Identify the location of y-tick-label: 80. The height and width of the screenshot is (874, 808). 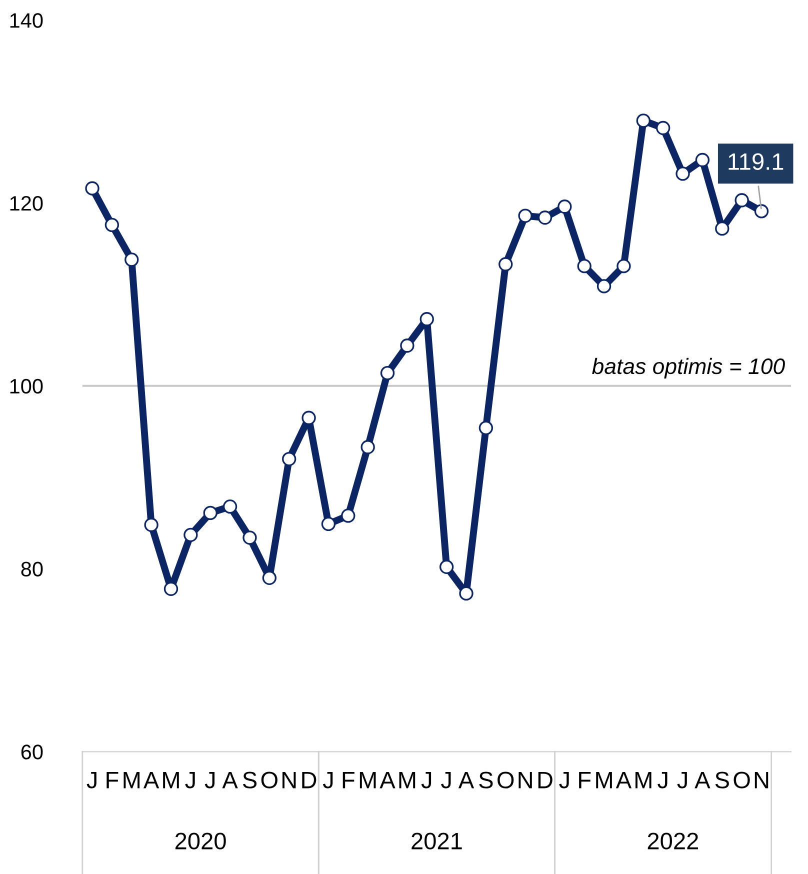
(32, 569).